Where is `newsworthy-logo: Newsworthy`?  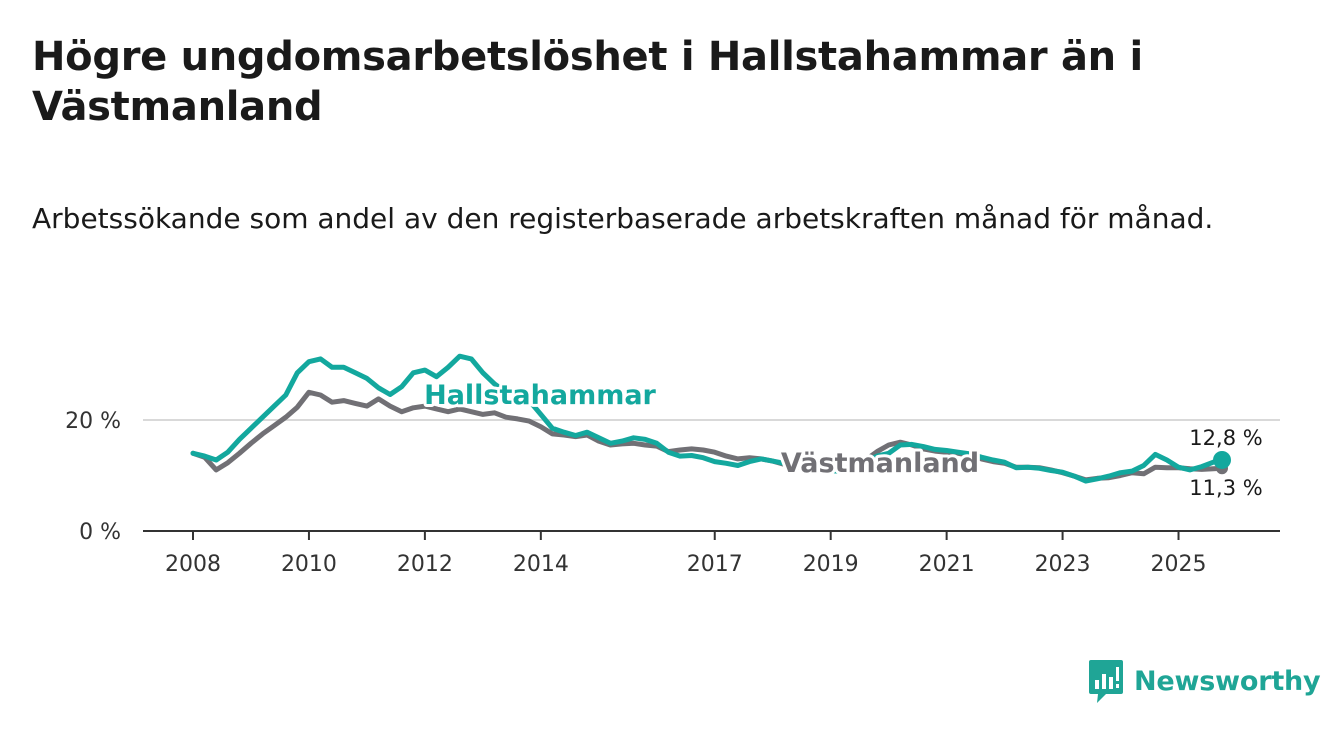
newsworthy-logo: Newsworthy is located at coordinates (1204, 681).